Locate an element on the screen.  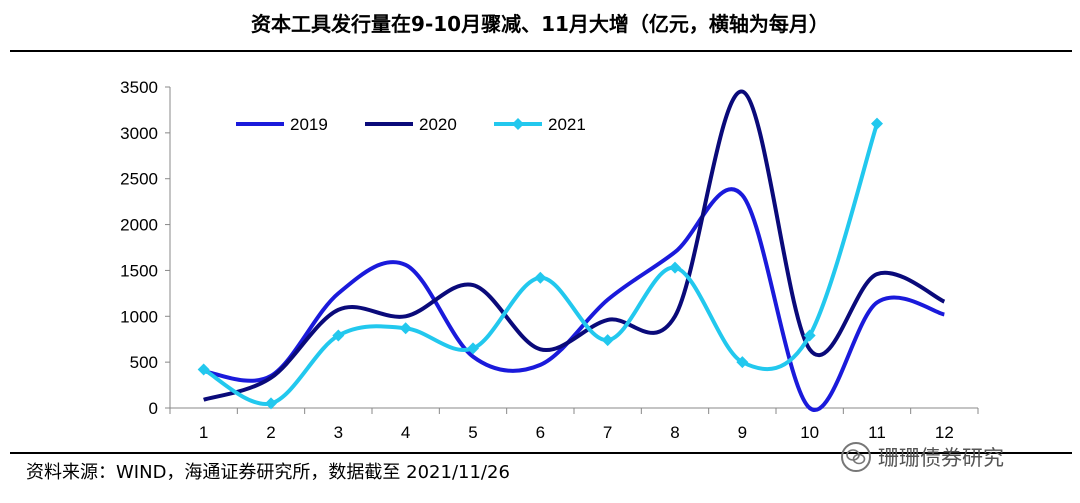
y-tick-label: 2500 is located at coordinates (139, 179).